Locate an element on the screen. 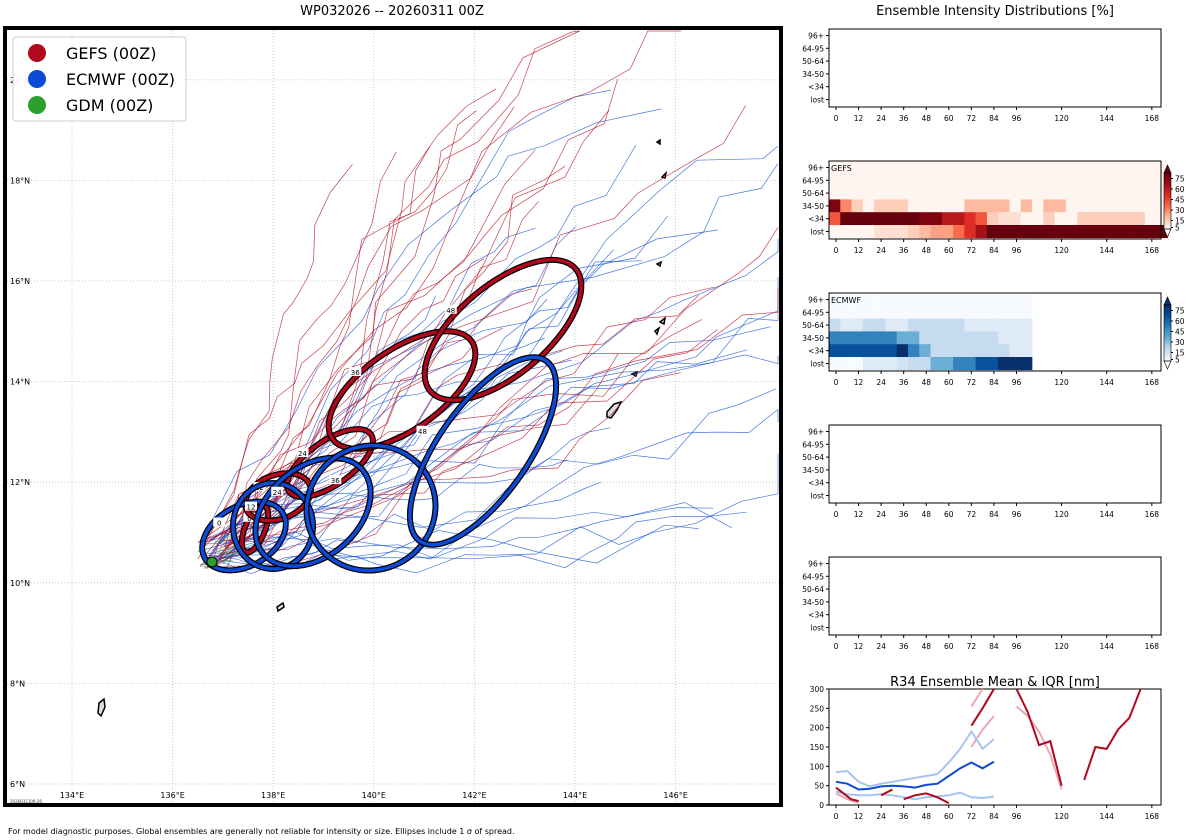  x-tick-label: 144 is located at coordinates (1107, 514).